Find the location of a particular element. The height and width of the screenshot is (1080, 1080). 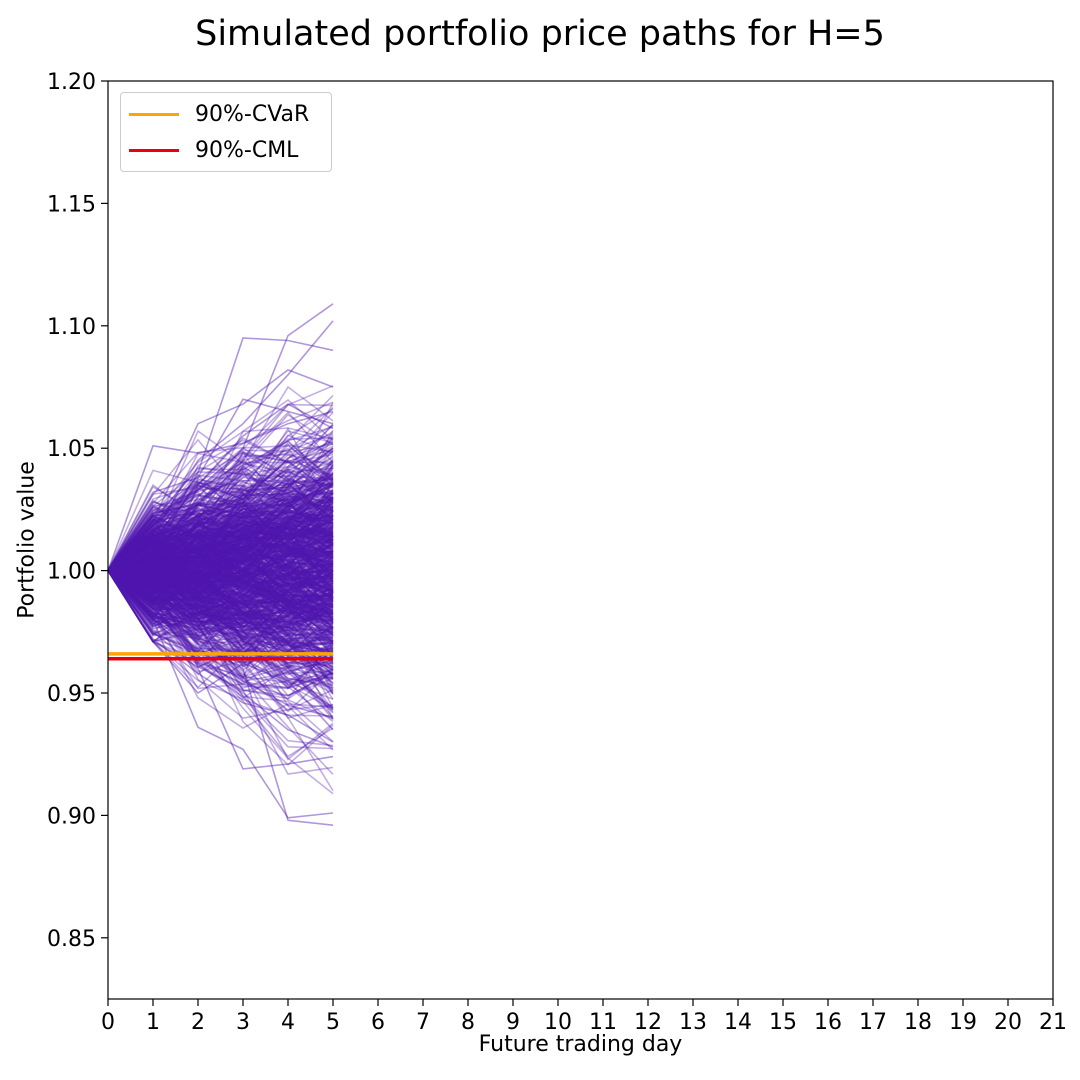

x-tick-label: 16 is located at coordinates (828, 1022).